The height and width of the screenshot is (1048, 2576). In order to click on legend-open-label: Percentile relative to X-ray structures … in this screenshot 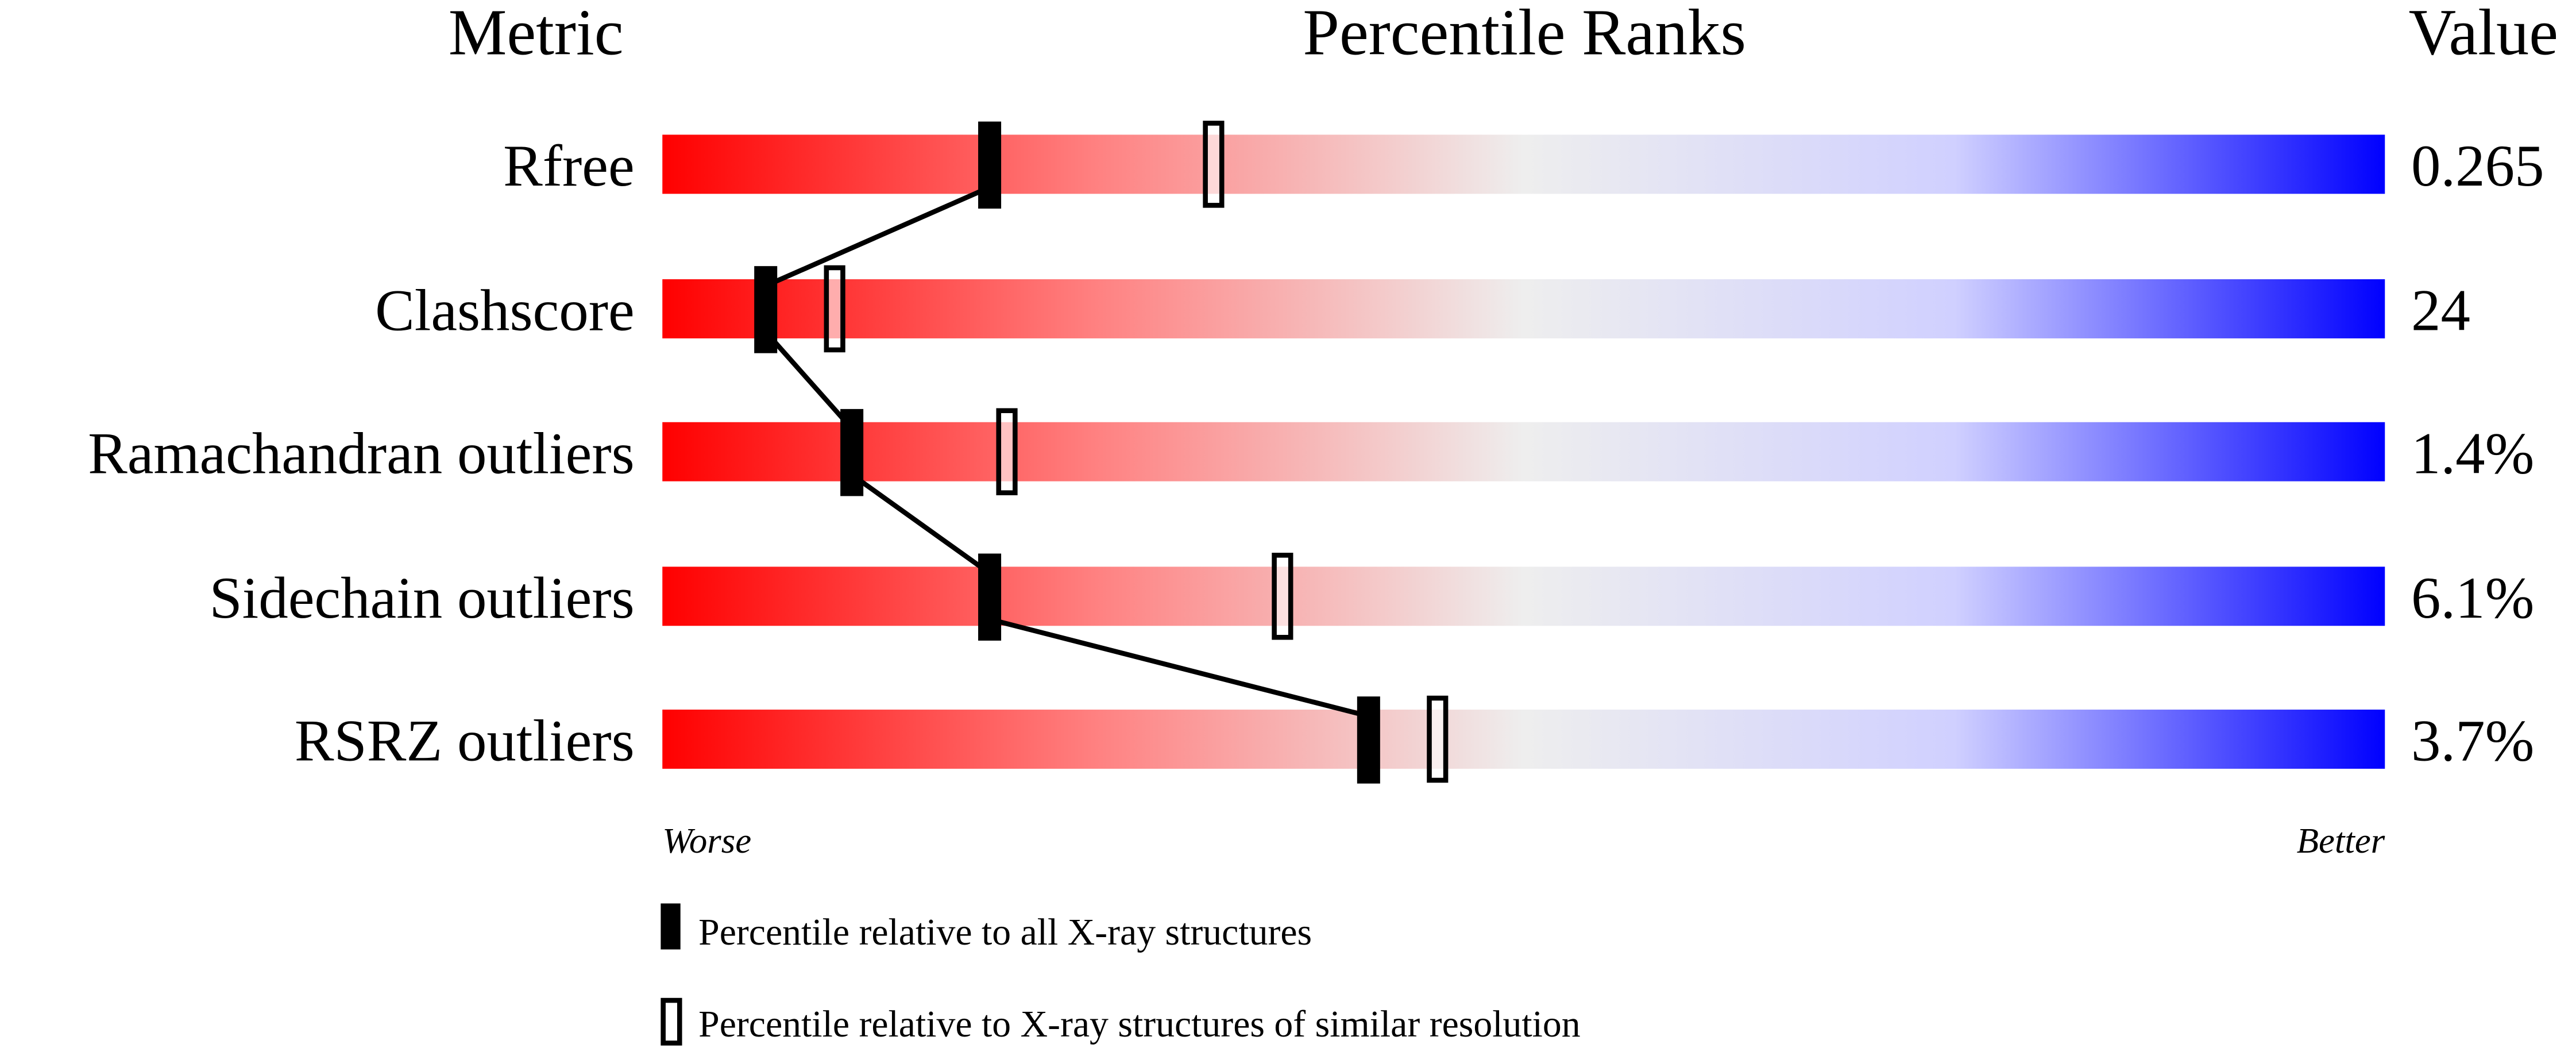, I will do `click(1139, 1024)`.